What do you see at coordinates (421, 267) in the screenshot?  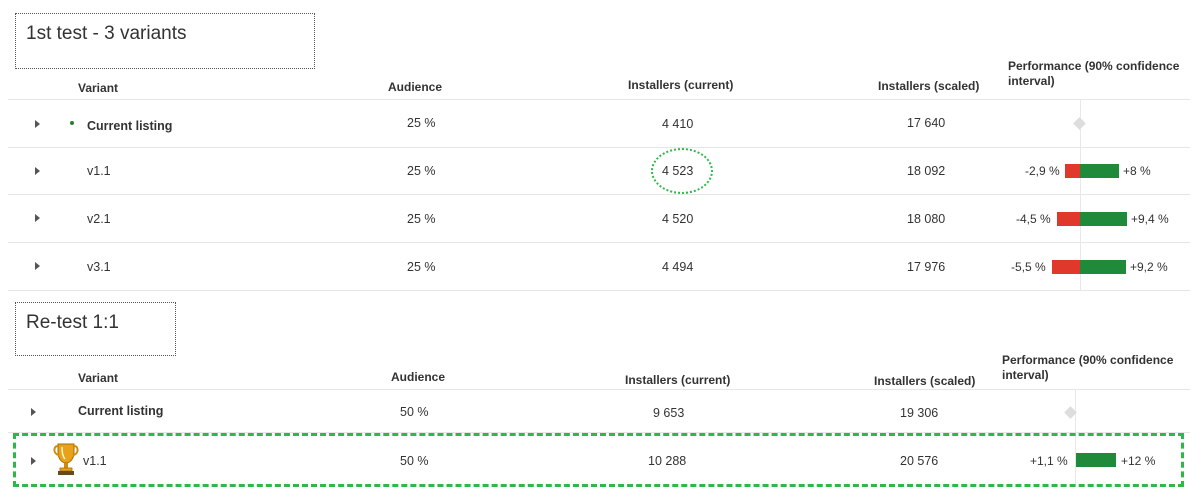 I see `test1-row4-audience: 25 %` at bounding box center [421, 267].